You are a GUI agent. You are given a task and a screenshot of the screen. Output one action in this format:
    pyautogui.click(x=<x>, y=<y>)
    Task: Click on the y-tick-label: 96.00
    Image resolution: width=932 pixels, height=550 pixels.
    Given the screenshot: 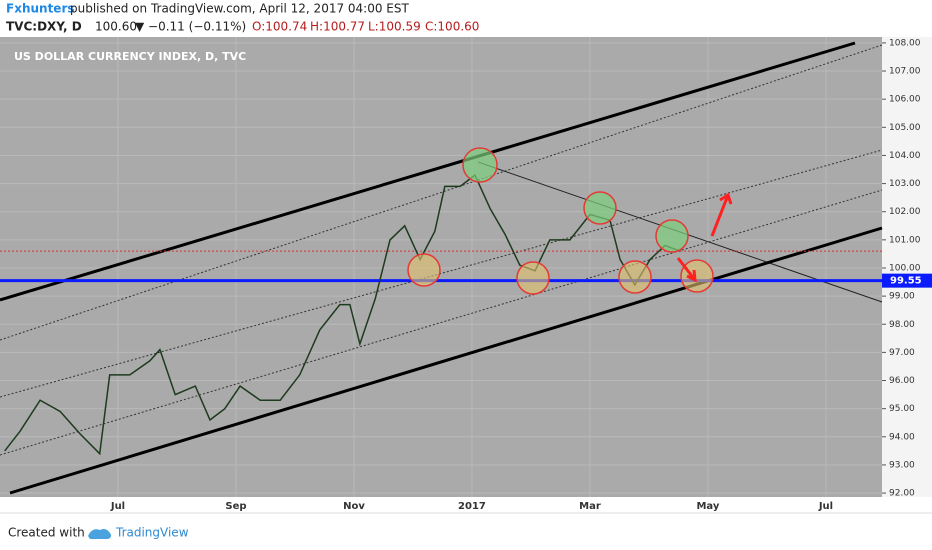 What is the action you would take?
    pyautogui.click(x=902, y=381)
    